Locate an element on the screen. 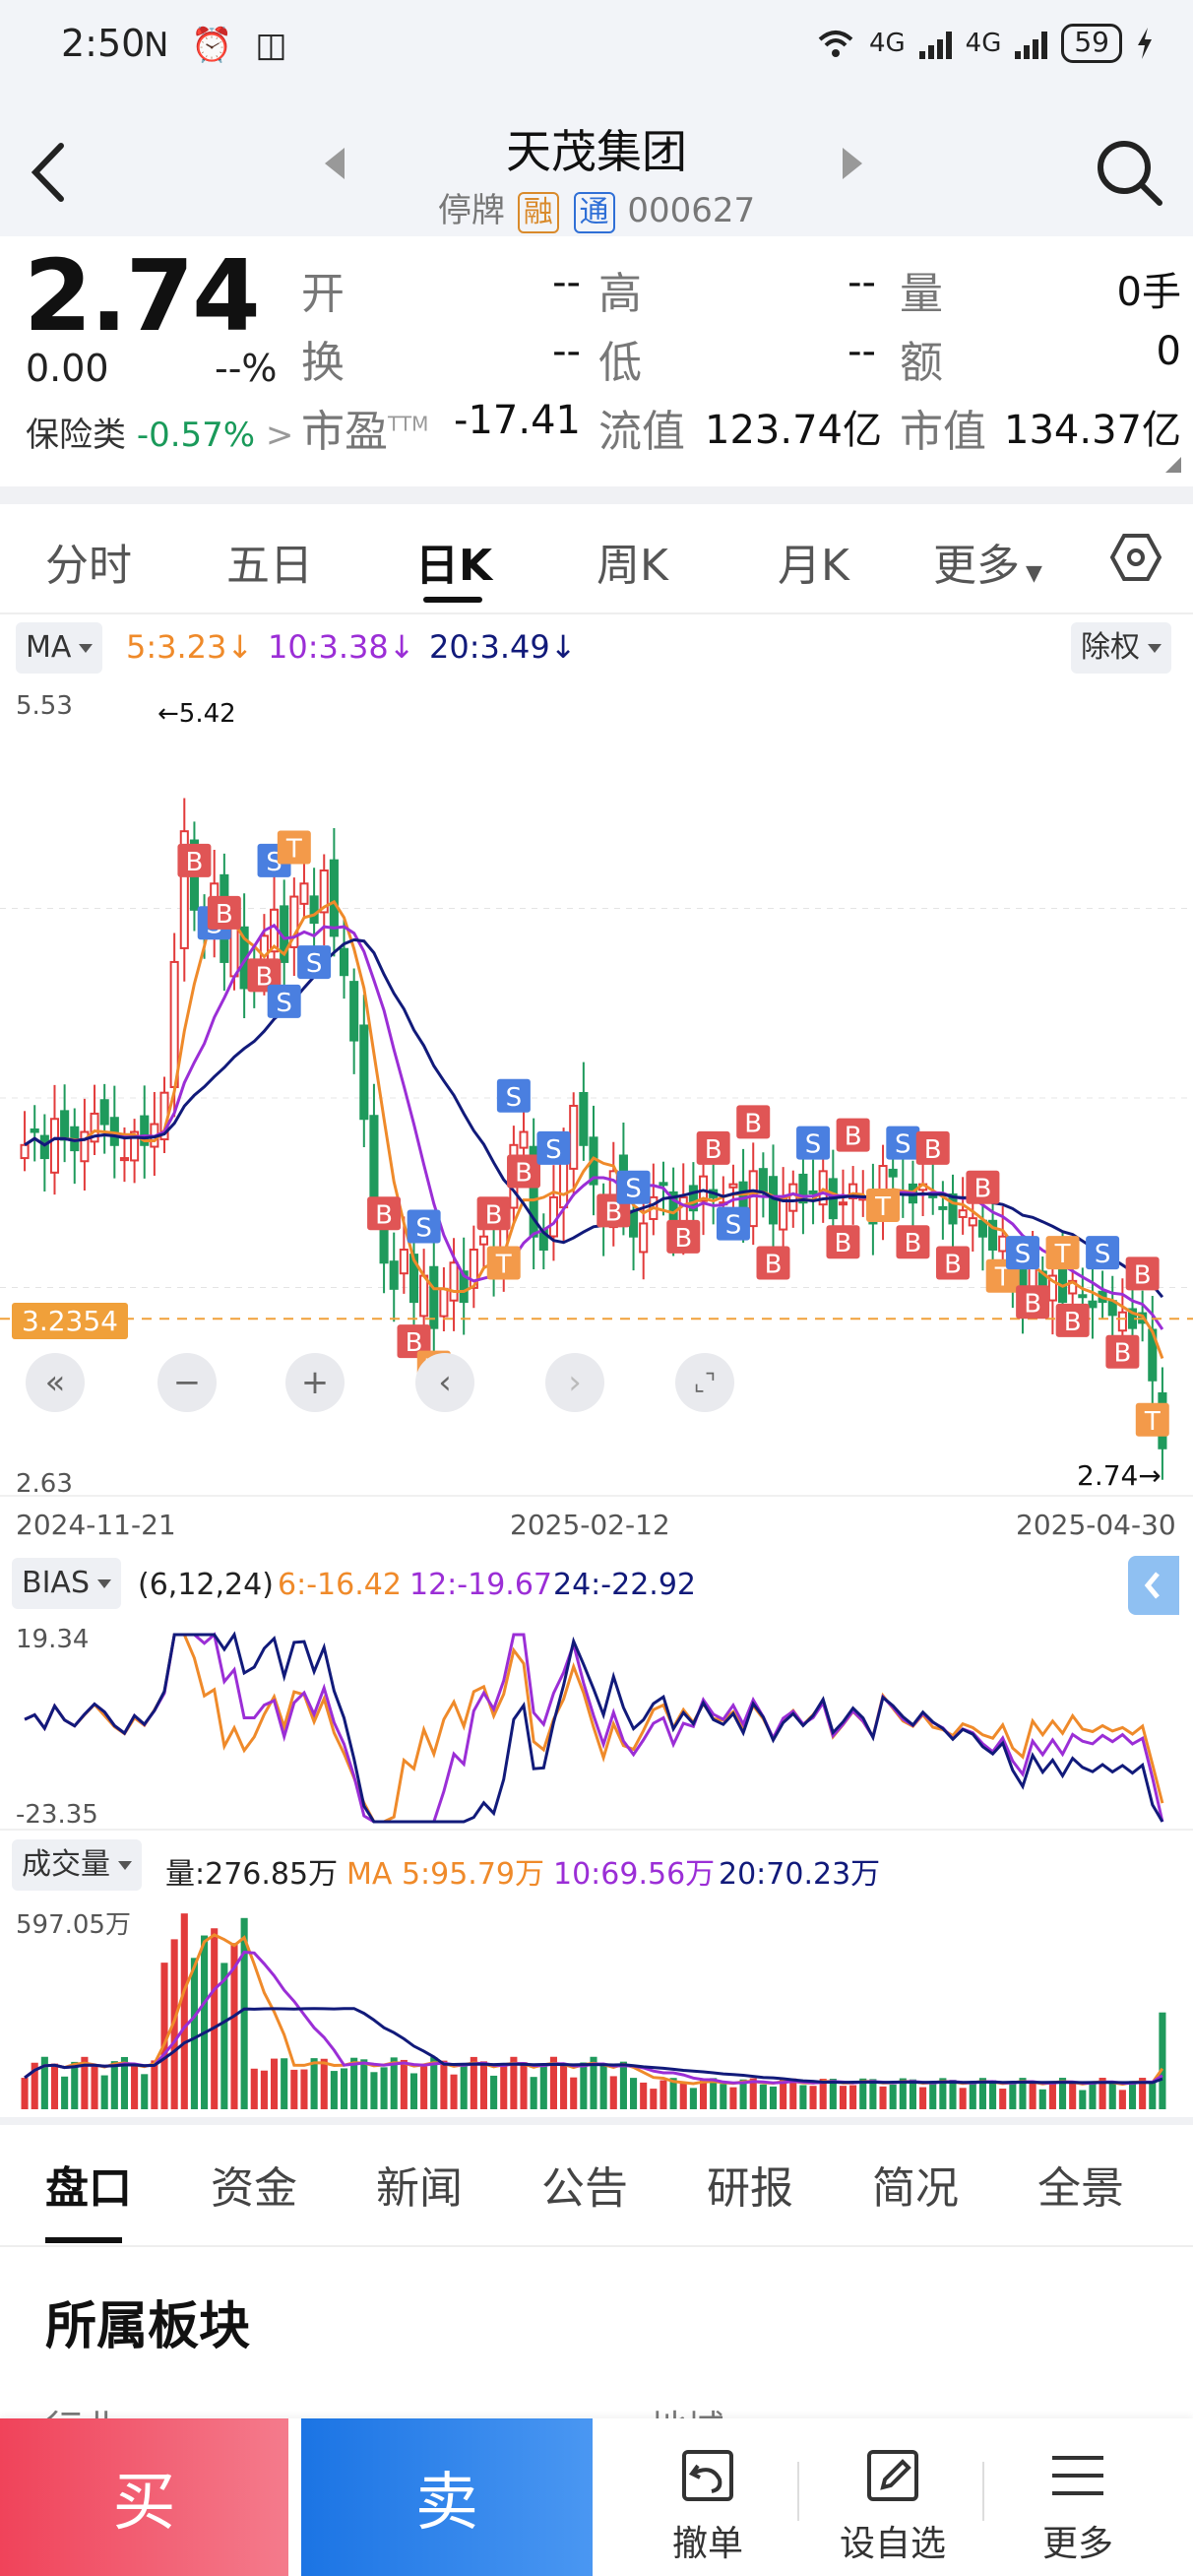  volume-chart is located at coordinates (596, 2004).